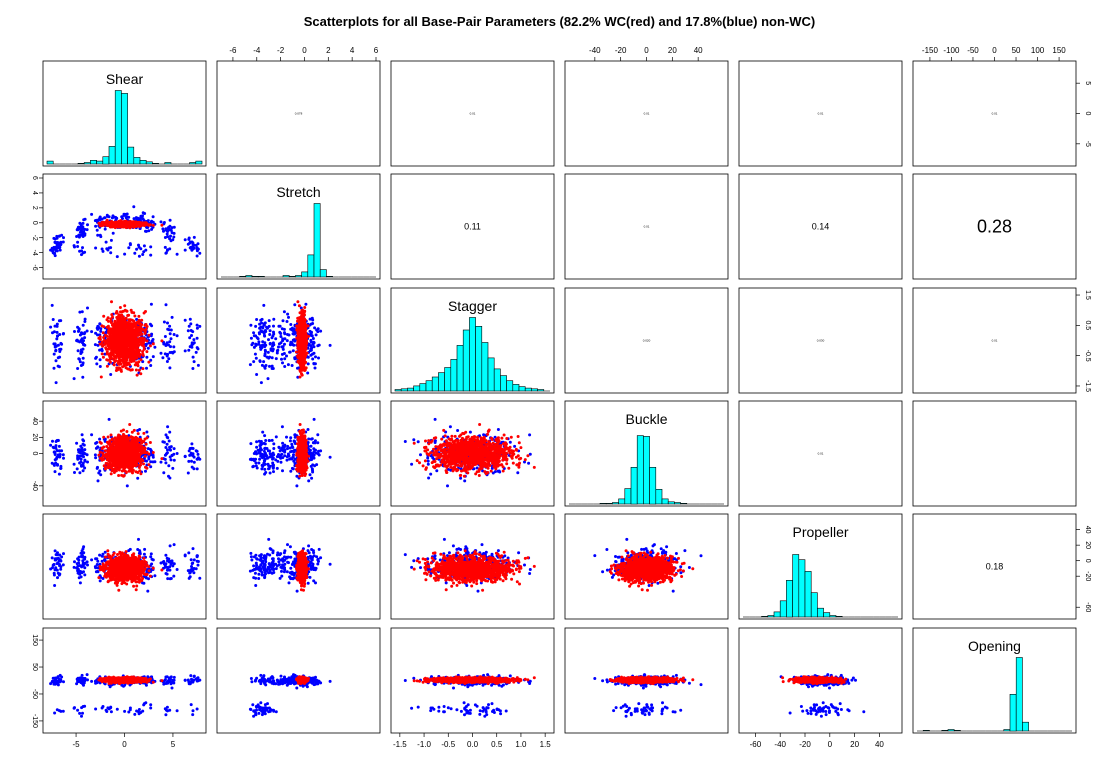 This screenshot has height=776, width=1119. I want to click on panel-buckle-opening, so click(994, 453).